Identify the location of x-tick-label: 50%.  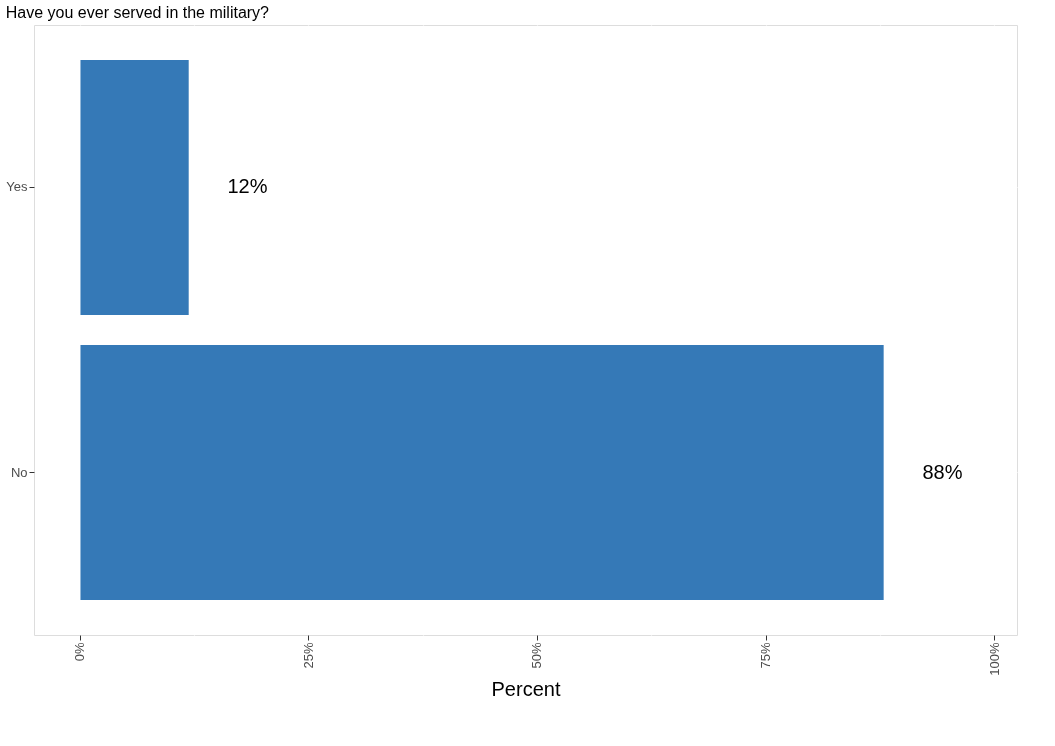
(537, 655).